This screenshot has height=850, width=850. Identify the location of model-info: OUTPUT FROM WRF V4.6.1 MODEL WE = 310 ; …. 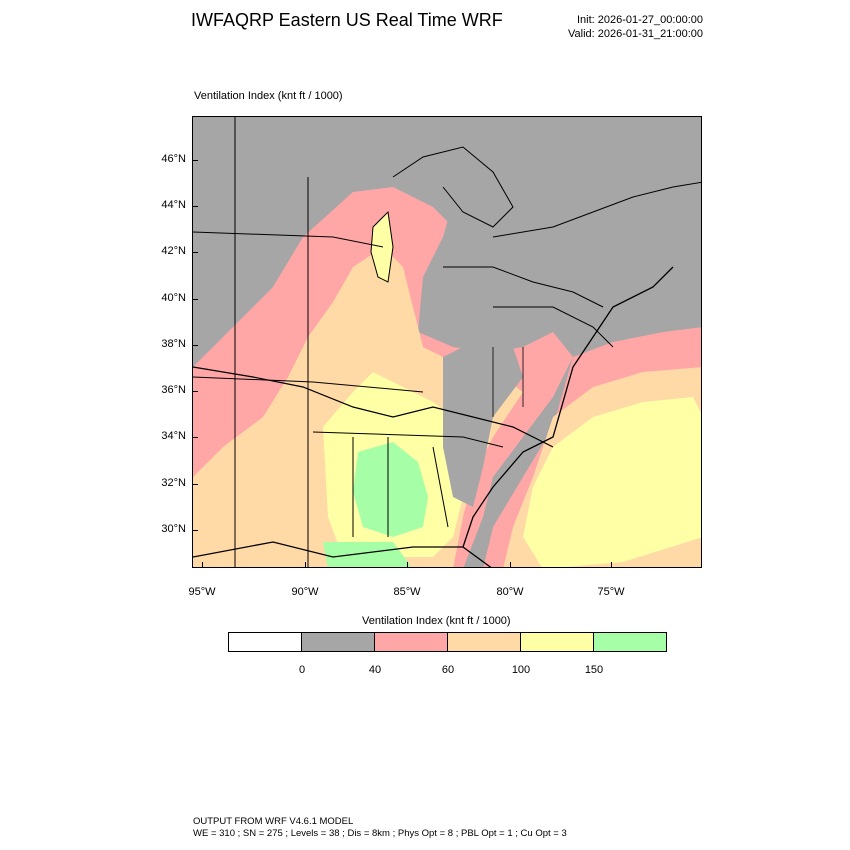
(380, 828).